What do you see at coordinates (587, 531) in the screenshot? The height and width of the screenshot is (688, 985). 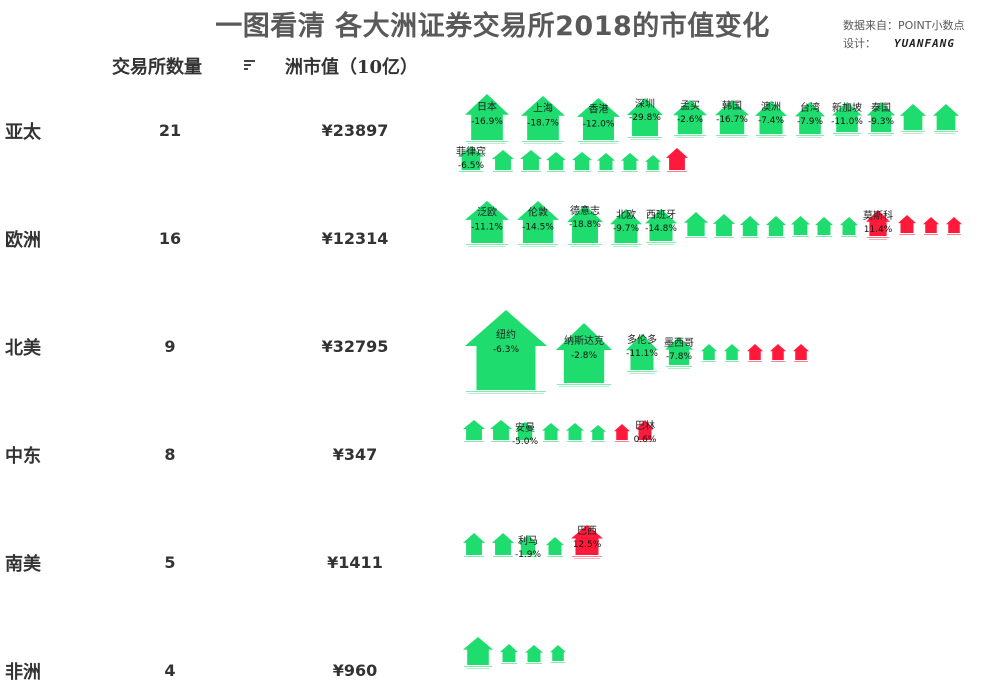 I see `exchange-name-label: 巴西` at bounding box center [587, 531].